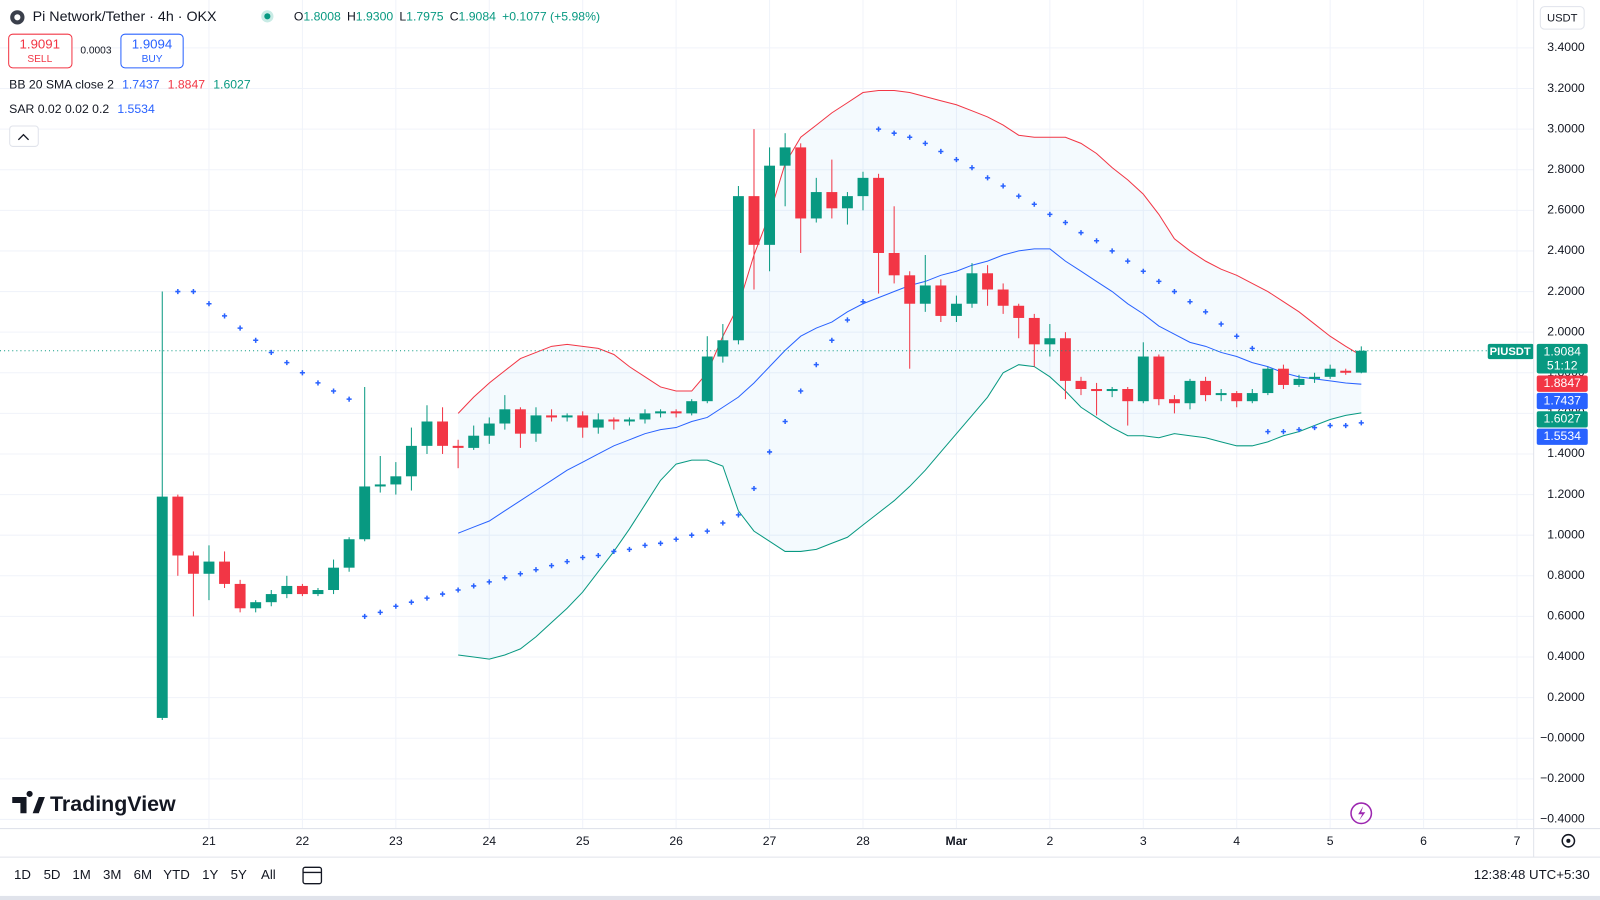 The image size is (1600, 900). I want to click on x-tick-label: 26, so click(676, 841).